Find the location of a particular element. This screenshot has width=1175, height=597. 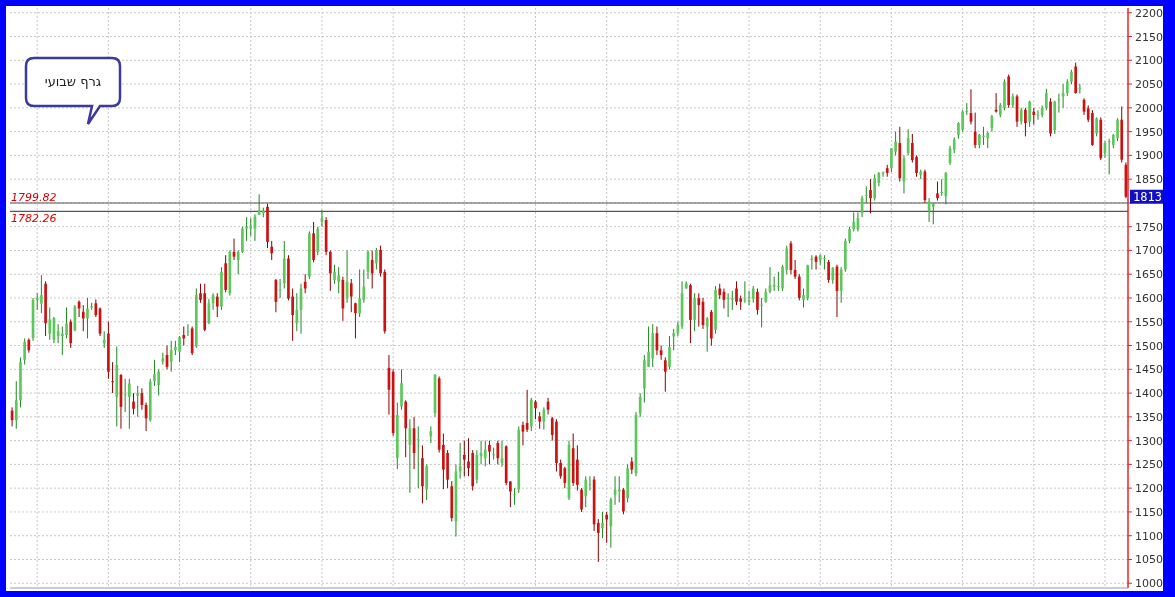

y-tick-label: 1200 is located at coordinates (1149, 489).